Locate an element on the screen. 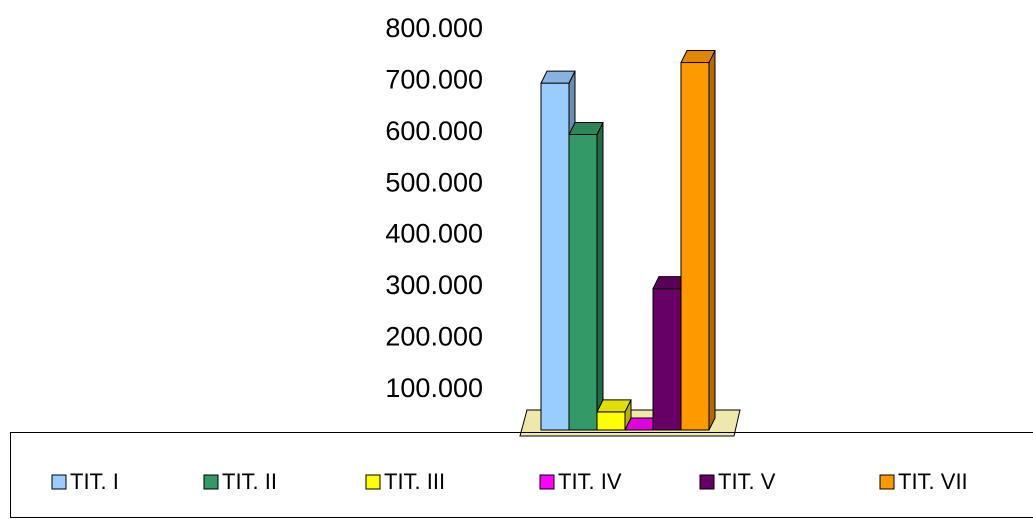  legend-label: TIT. V is located at coordinates (747, 481).